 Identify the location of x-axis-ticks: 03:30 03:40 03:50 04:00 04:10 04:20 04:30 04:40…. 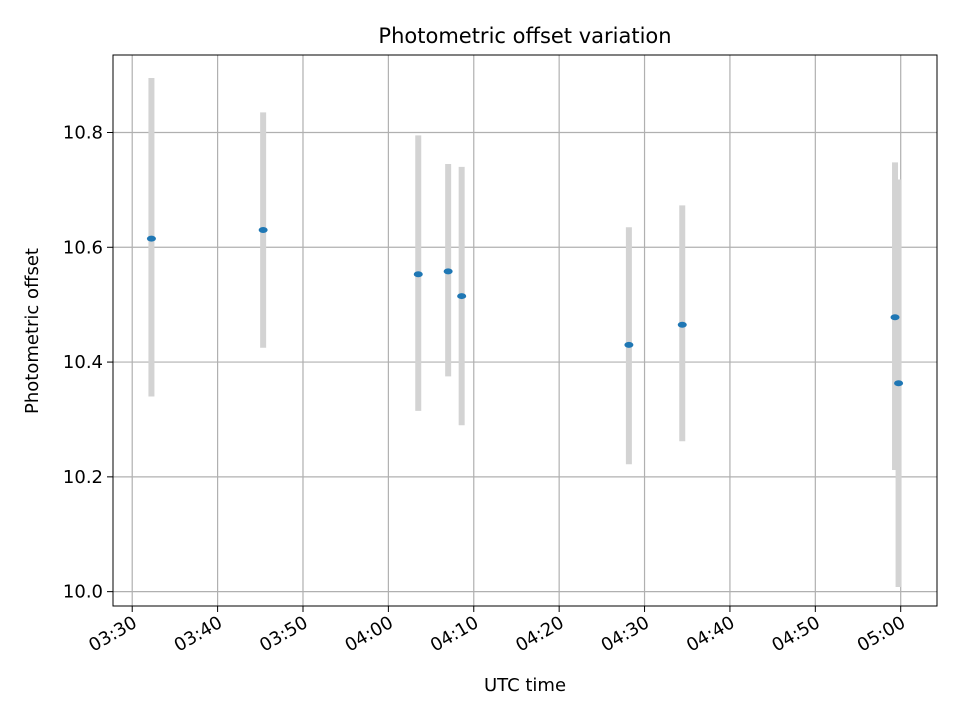
(497, 631).